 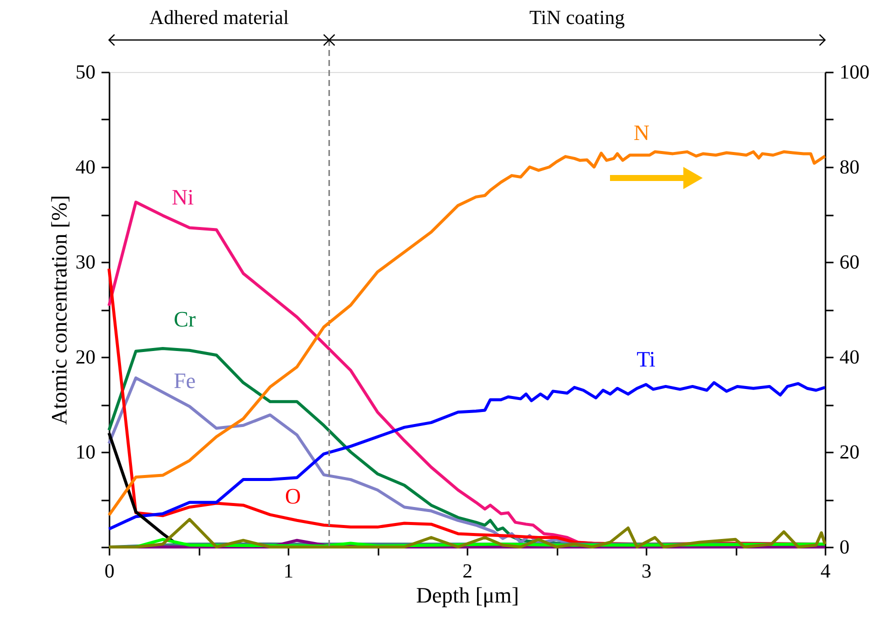 I want to click on x-tick-label: 3, so click(x=647, y=571).